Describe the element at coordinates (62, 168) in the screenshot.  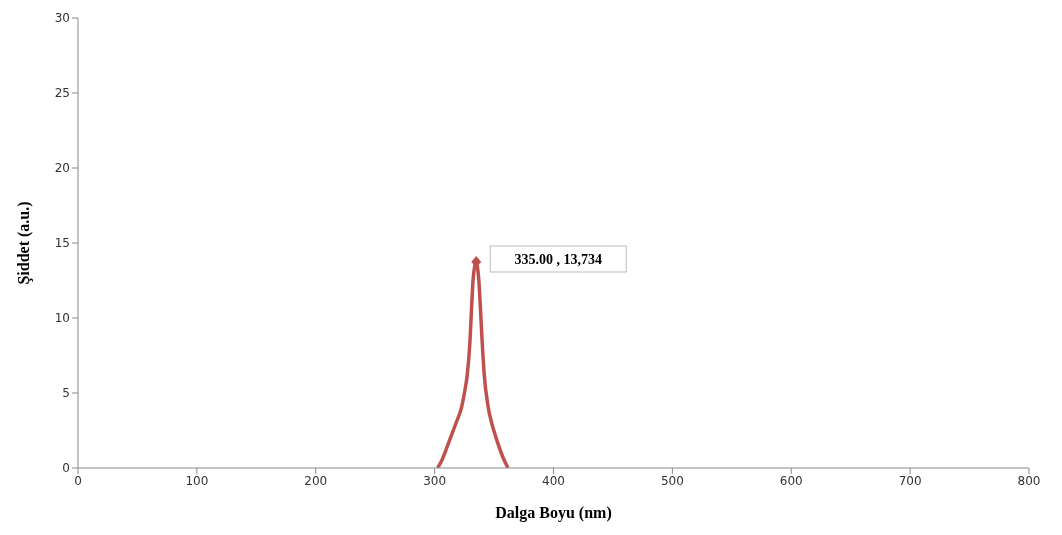
I see `y-tick-label: 20` at that location.